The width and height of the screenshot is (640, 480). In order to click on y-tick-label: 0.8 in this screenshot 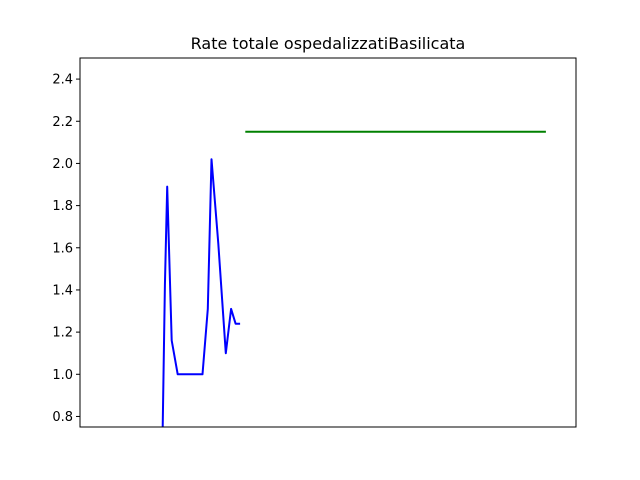, I will do `click(62, 417)`.